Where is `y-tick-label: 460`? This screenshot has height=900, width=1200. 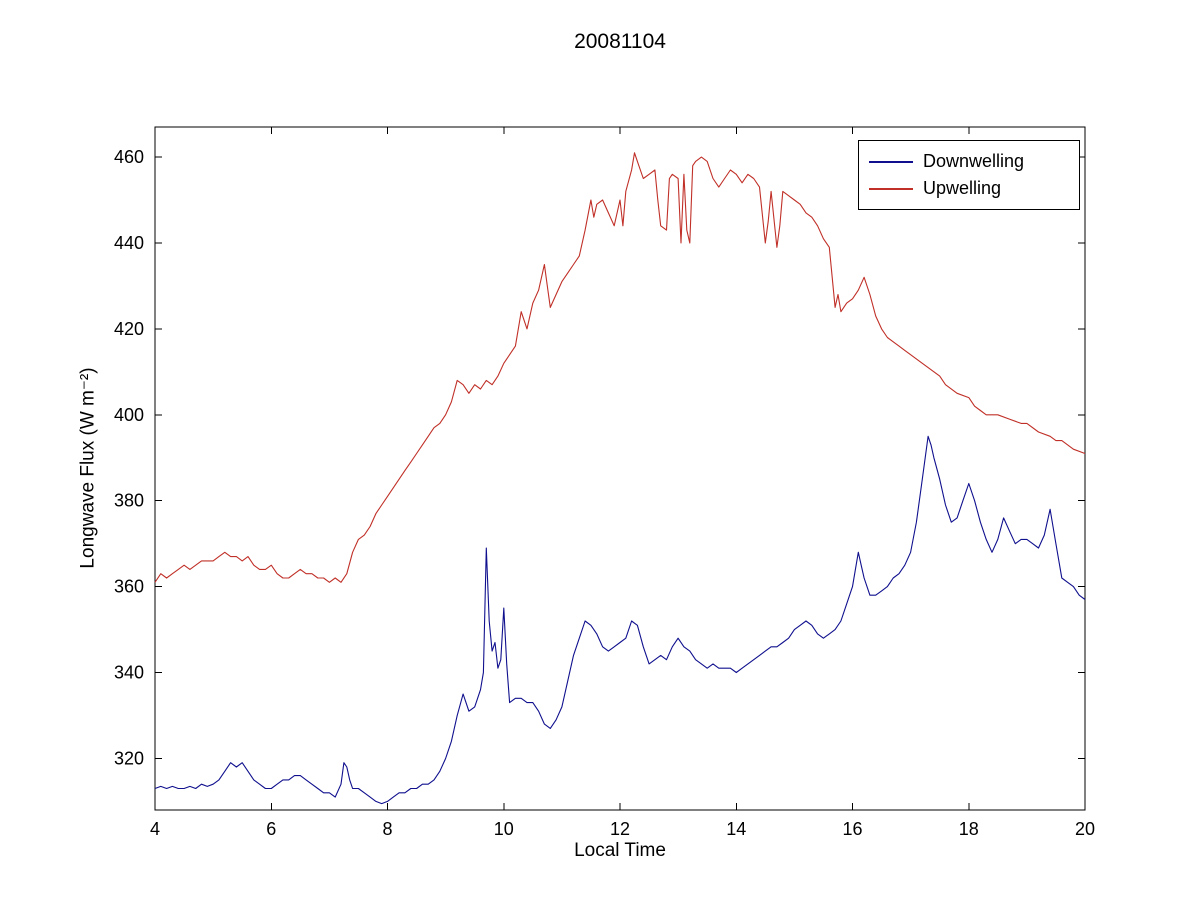
y-tick-label: 460 is located at coordinates (129, 157).